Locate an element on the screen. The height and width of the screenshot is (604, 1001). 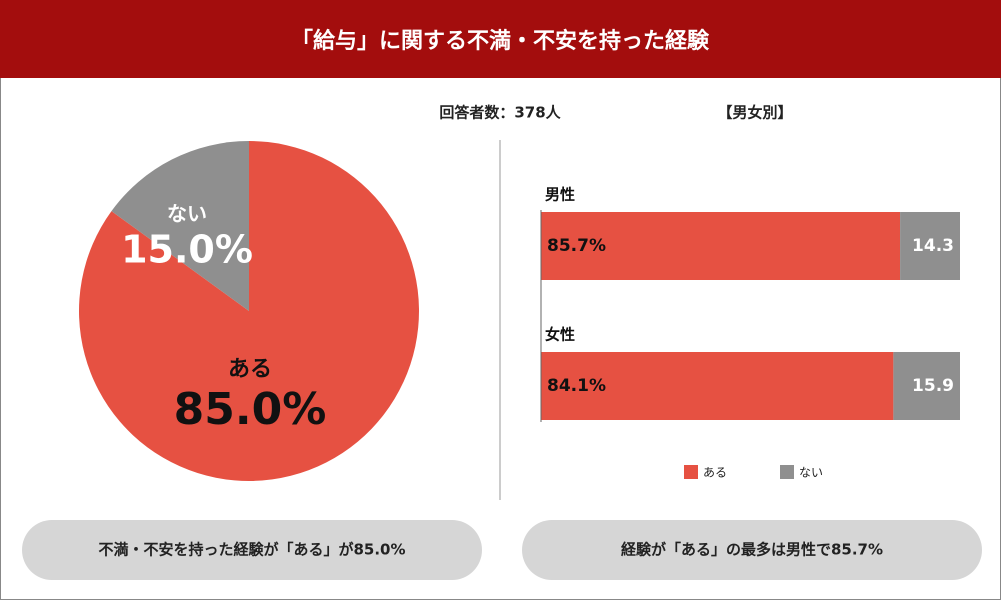
legend-label: ある is located at coordinates (715, 473).